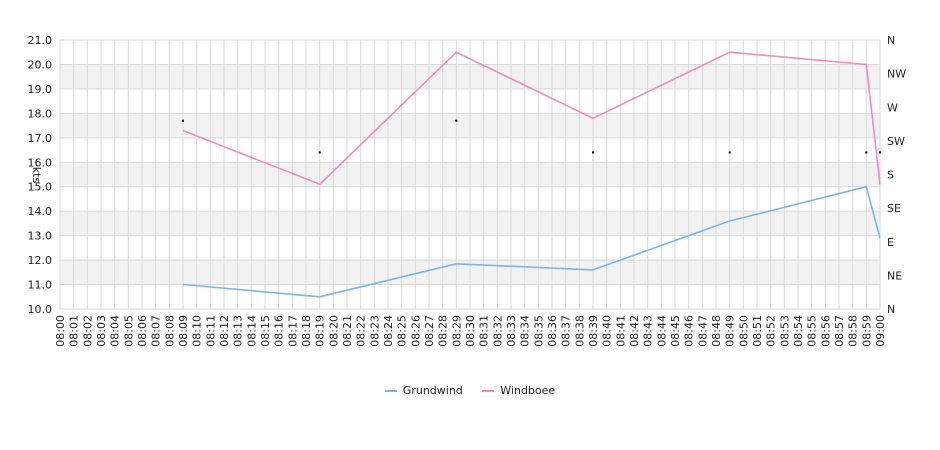 This screenshot has width=940, height=450. I want to click on x-tick-label: 08:17, so click(292, 331).